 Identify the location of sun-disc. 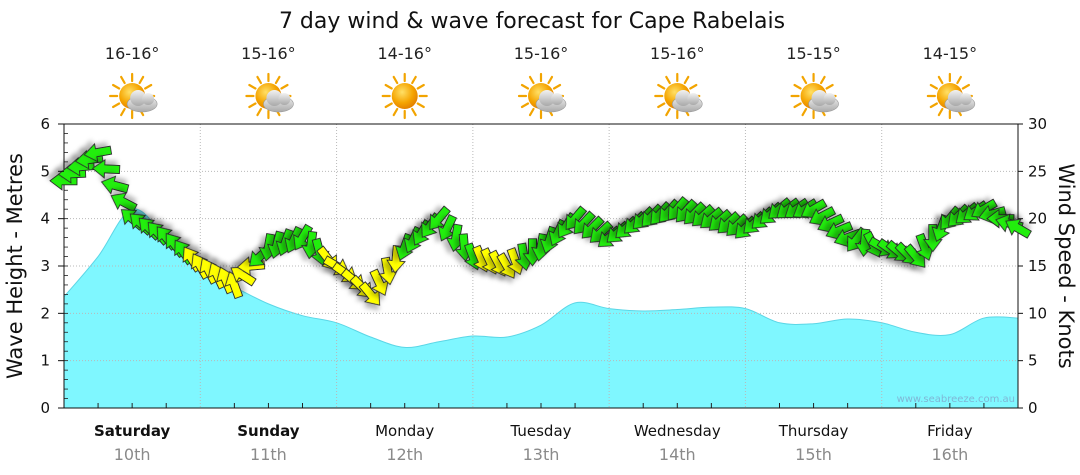
(404, 96).